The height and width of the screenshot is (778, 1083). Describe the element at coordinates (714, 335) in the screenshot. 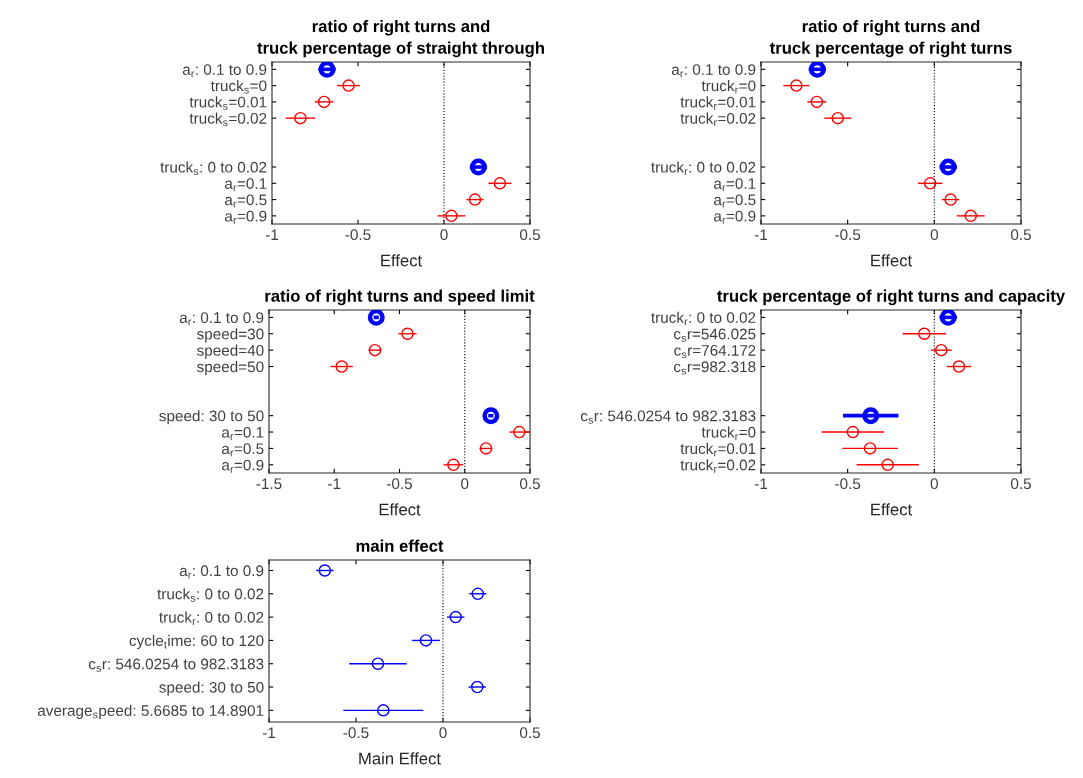

I see `y-tick-label: c$_{s}$r=546.025` at that location.